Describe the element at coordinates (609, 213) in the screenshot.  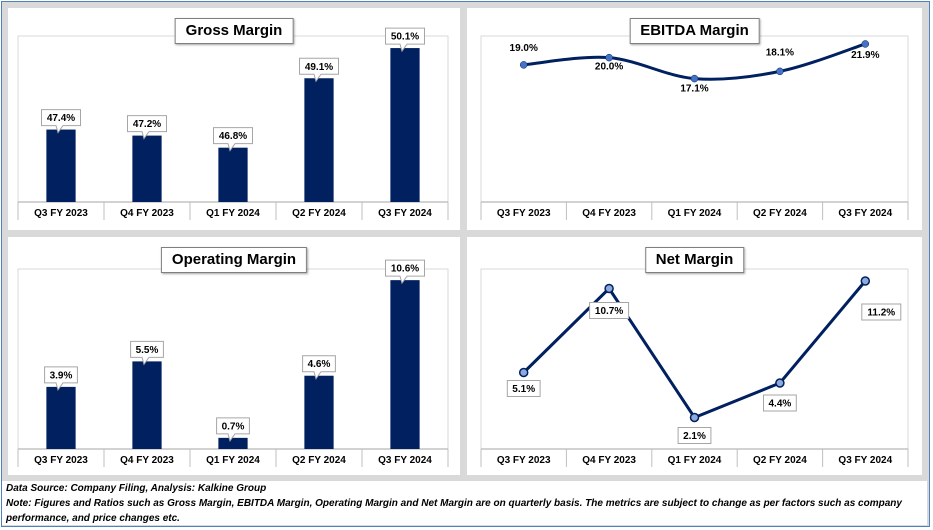
I see `ebitda-margin-x-tick-label: Q4 FY 2023` at that location.